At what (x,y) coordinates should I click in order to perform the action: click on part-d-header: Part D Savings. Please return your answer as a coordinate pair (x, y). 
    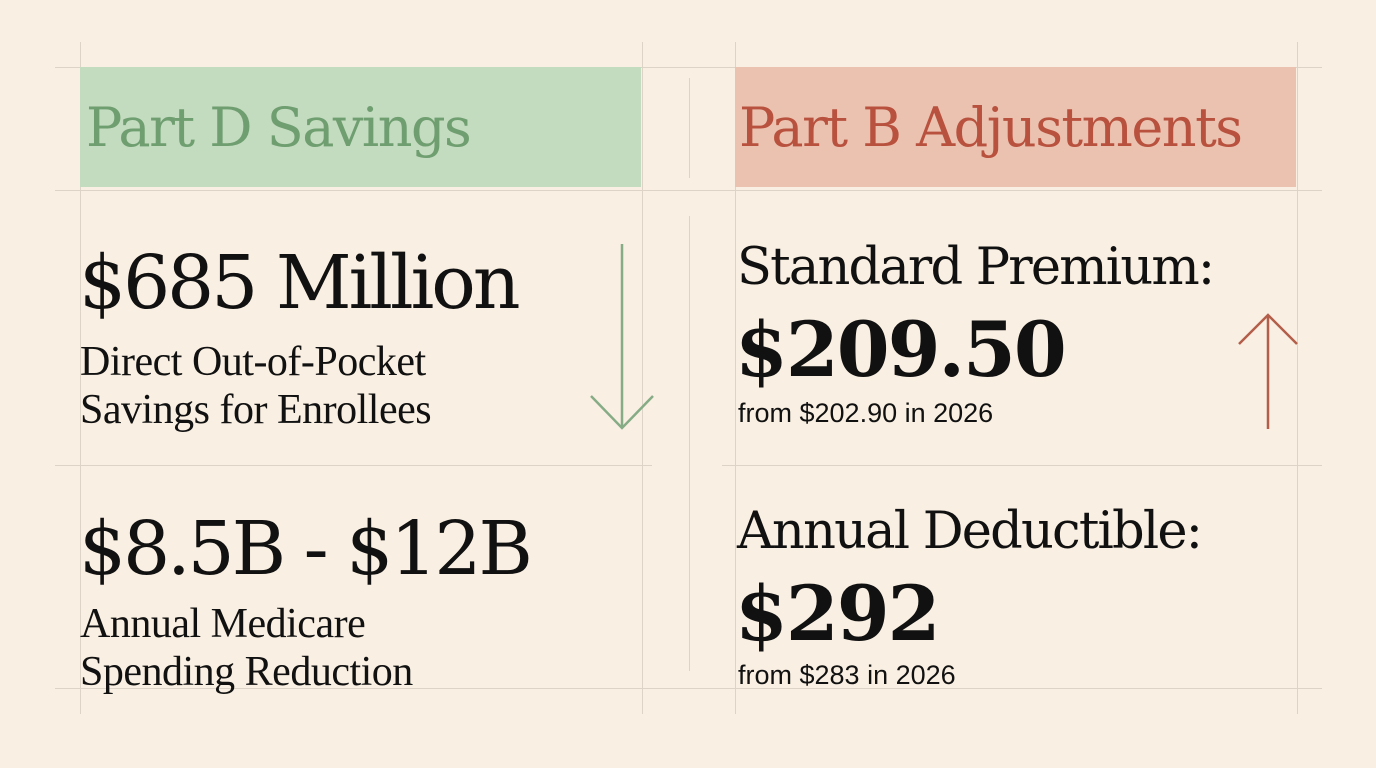
    Looking at the image, I should click on (360, 127).